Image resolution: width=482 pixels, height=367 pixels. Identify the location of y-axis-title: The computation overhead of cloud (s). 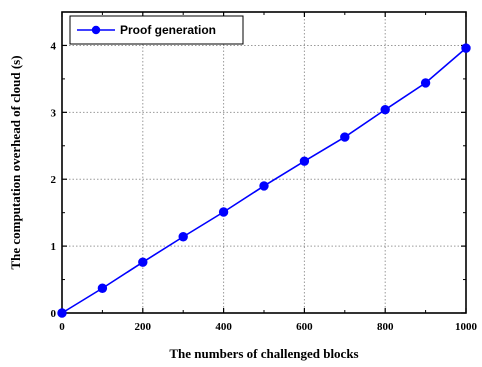
(15, 162).